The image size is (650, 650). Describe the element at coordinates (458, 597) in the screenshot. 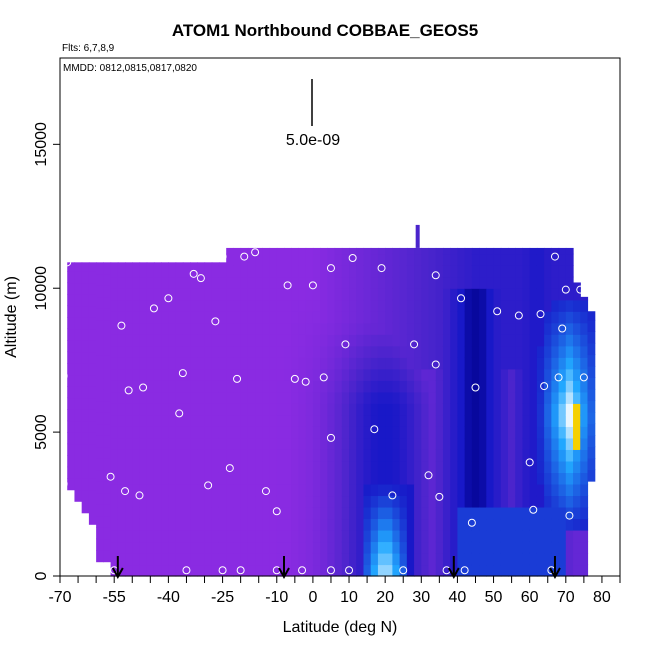

I see `x-tick-label: 40` at that location.